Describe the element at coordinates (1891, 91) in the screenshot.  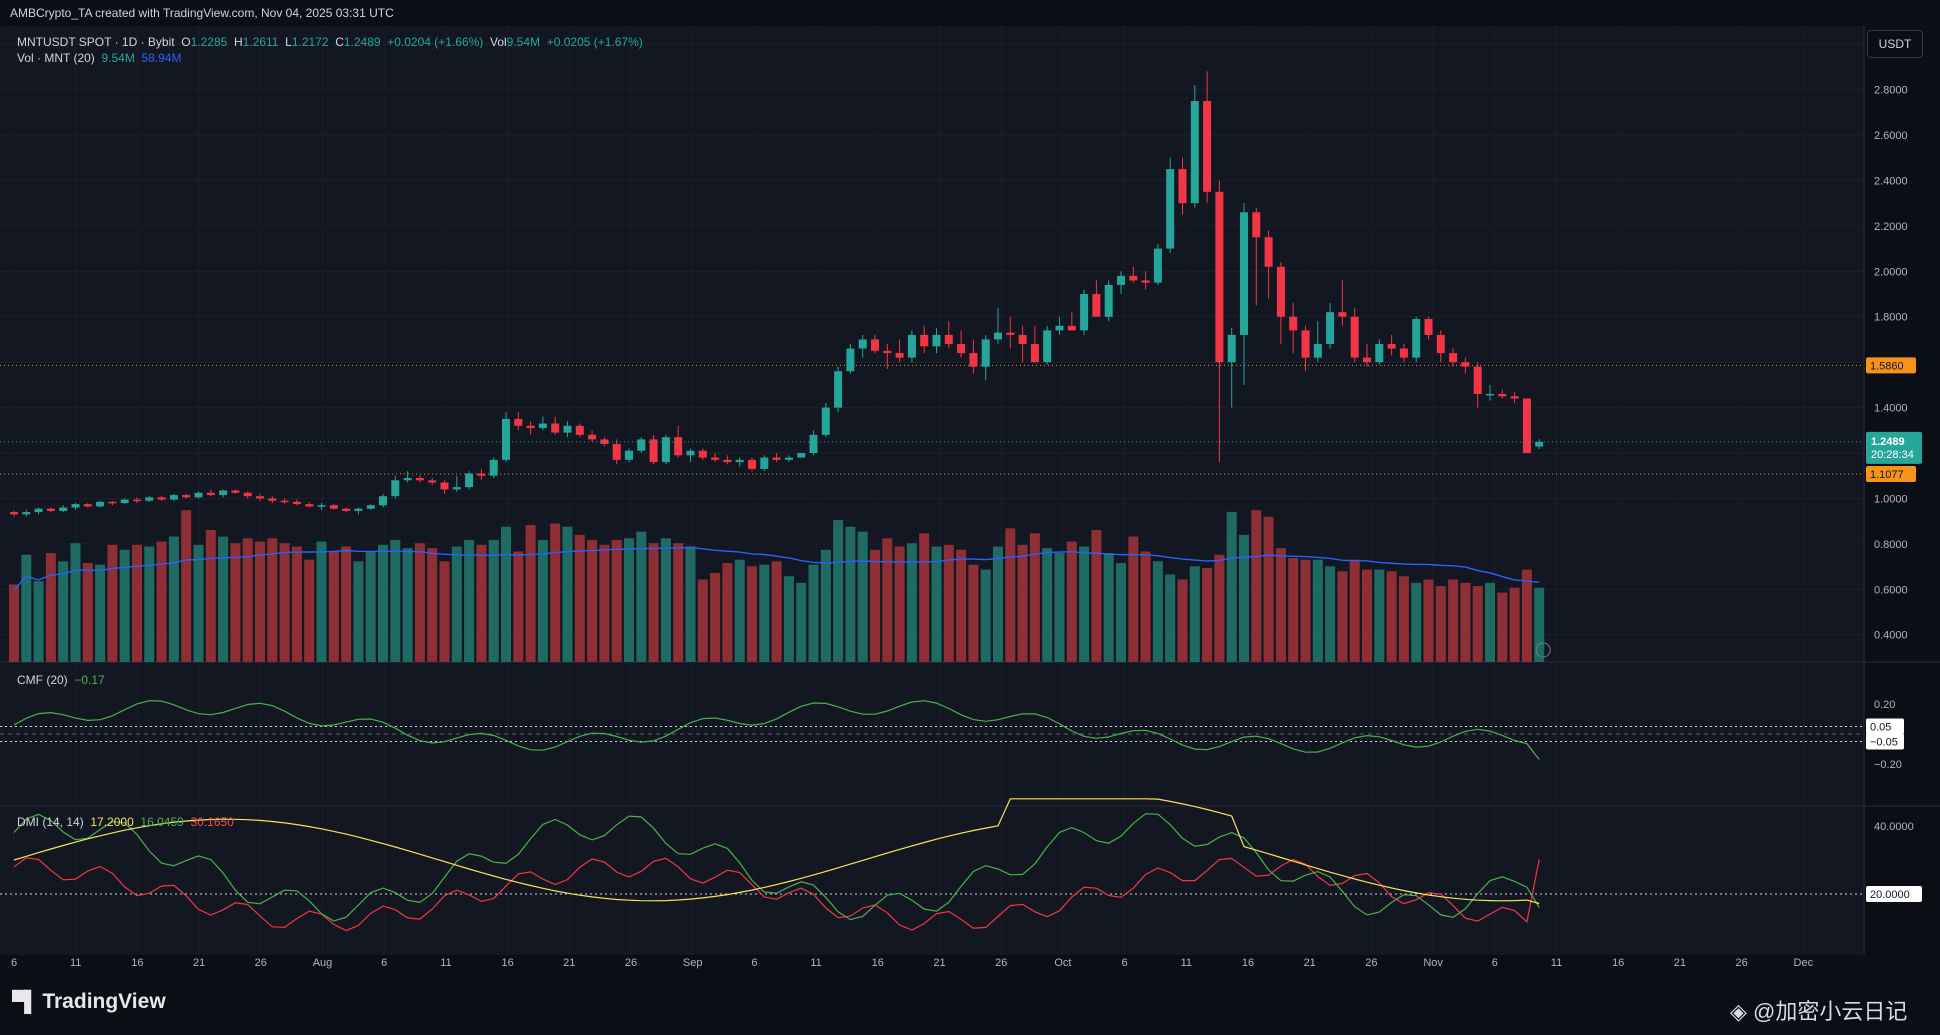
I see `price-tick-label: 2.8000` at that location.